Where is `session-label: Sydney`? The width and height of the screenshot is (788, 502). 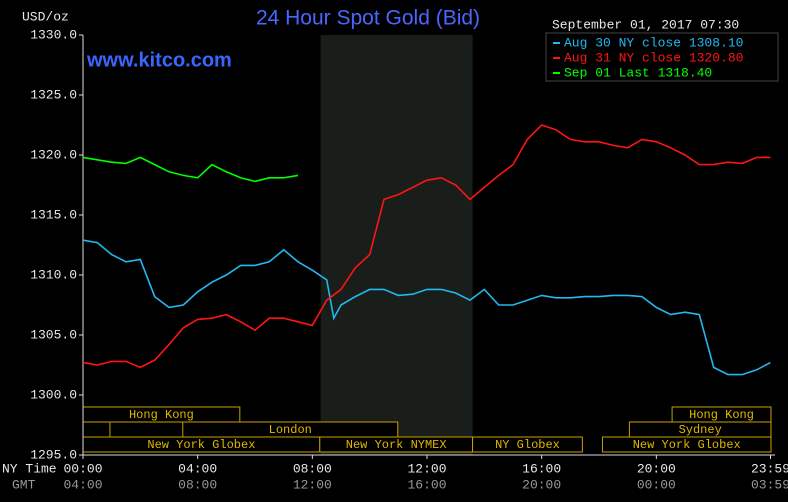 session-label: Sydney is located at coordinates (700, 430).